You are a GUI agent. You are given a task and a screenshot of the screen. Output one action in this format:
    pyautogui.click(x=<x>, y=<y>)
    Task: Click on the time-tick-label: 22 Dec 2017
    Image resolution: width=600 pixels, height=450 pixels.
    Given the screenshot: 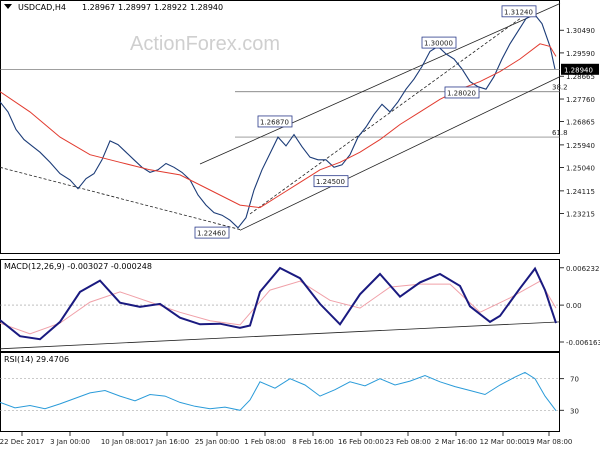 What is the action you would take?
    pyautogui.click(x=22, y=442)
    